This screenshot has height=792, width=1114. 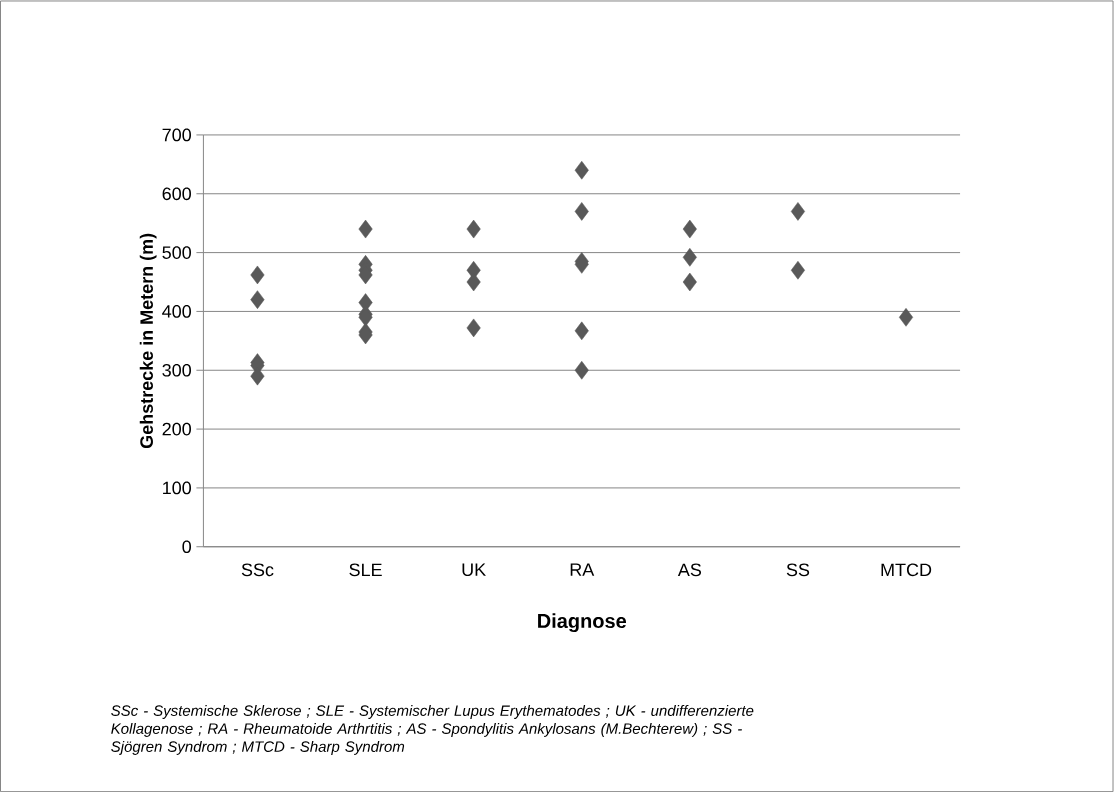 I want to click on y-axis-title: Gehstrecke in Metern (m), so click(x=148, y=341).